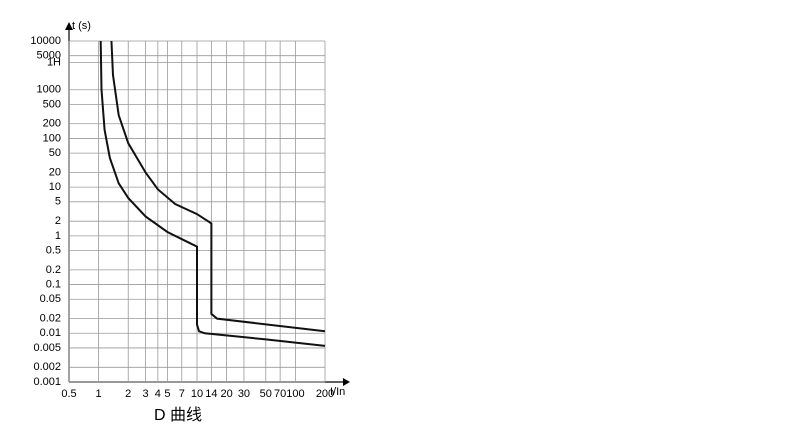 The width and height of the screenshot is (800, 437). Describe the element at coordinates (337, 392) in the screenshot. I see `x-axis-label: I/In` at that location.